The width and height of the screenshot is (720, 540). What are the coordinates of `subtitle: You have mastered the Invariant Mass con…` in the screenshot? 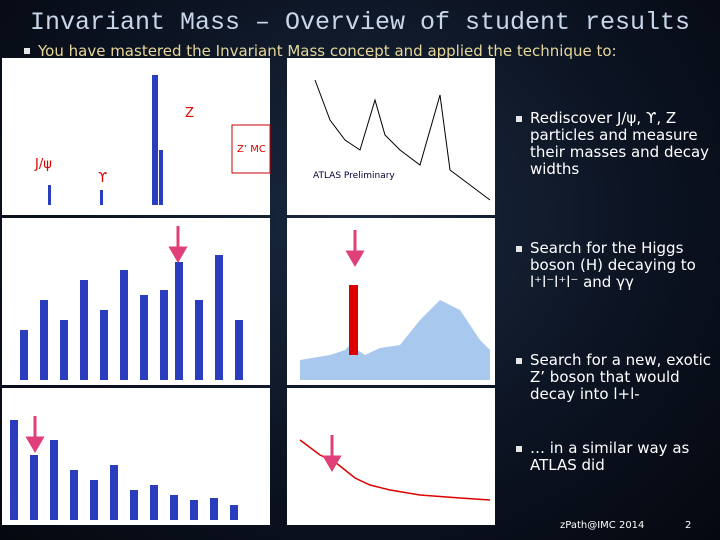 It's located at (320, 51).